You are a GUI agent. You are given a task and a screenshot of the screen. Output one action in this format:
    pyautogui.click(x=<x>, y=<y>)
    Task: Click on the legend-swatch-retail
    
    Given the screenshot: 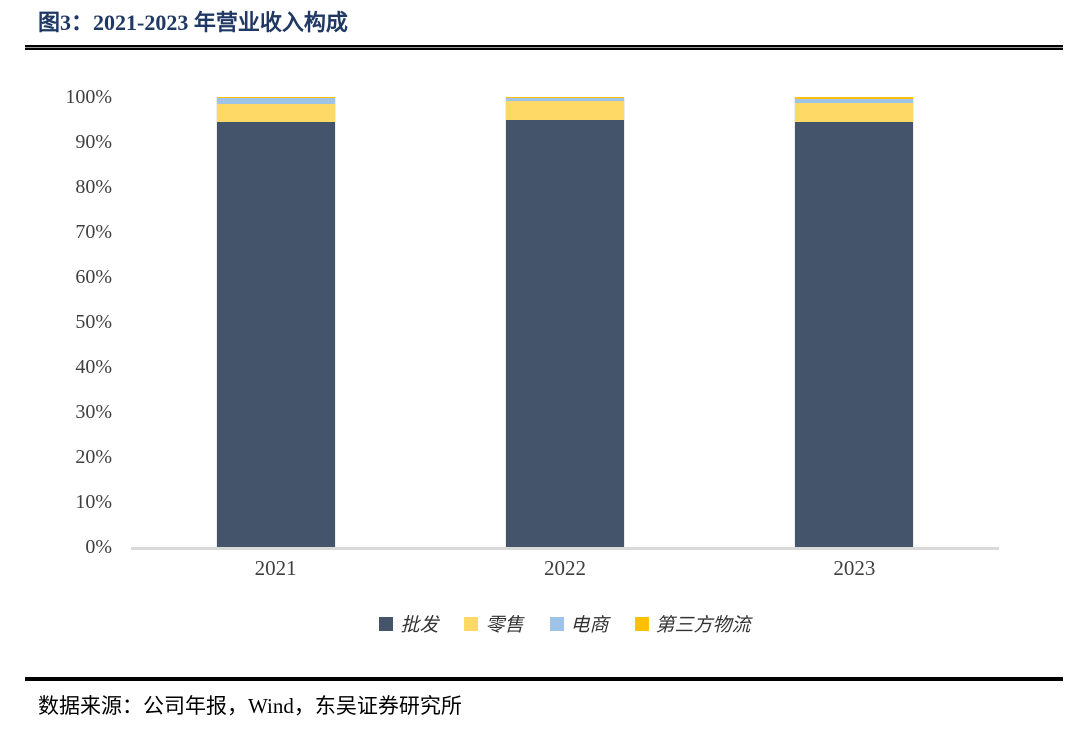 What is the action you would take?
    pyautogui.click(x=471, y=623)
    